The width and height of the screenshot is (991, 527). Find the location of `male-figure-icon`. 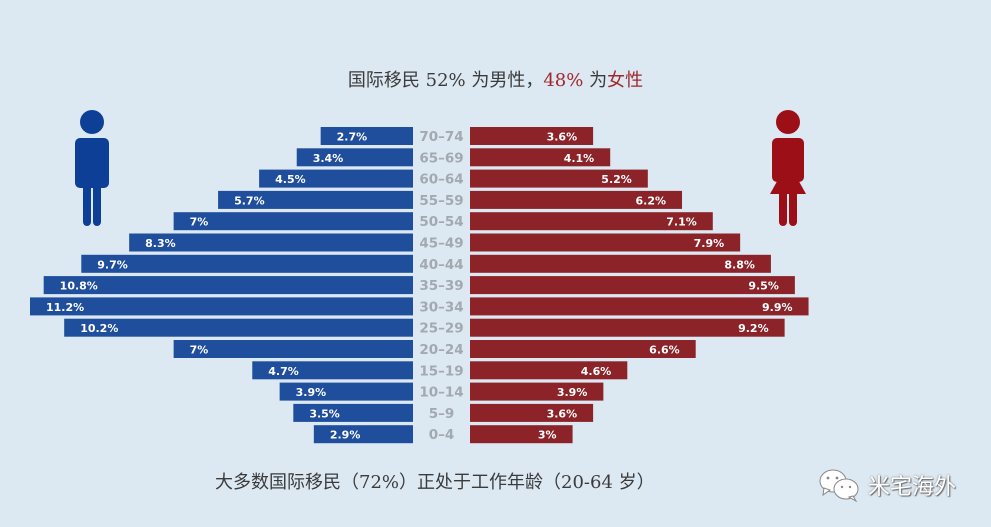

male-figure-icon is located at coordinates (92, 168).